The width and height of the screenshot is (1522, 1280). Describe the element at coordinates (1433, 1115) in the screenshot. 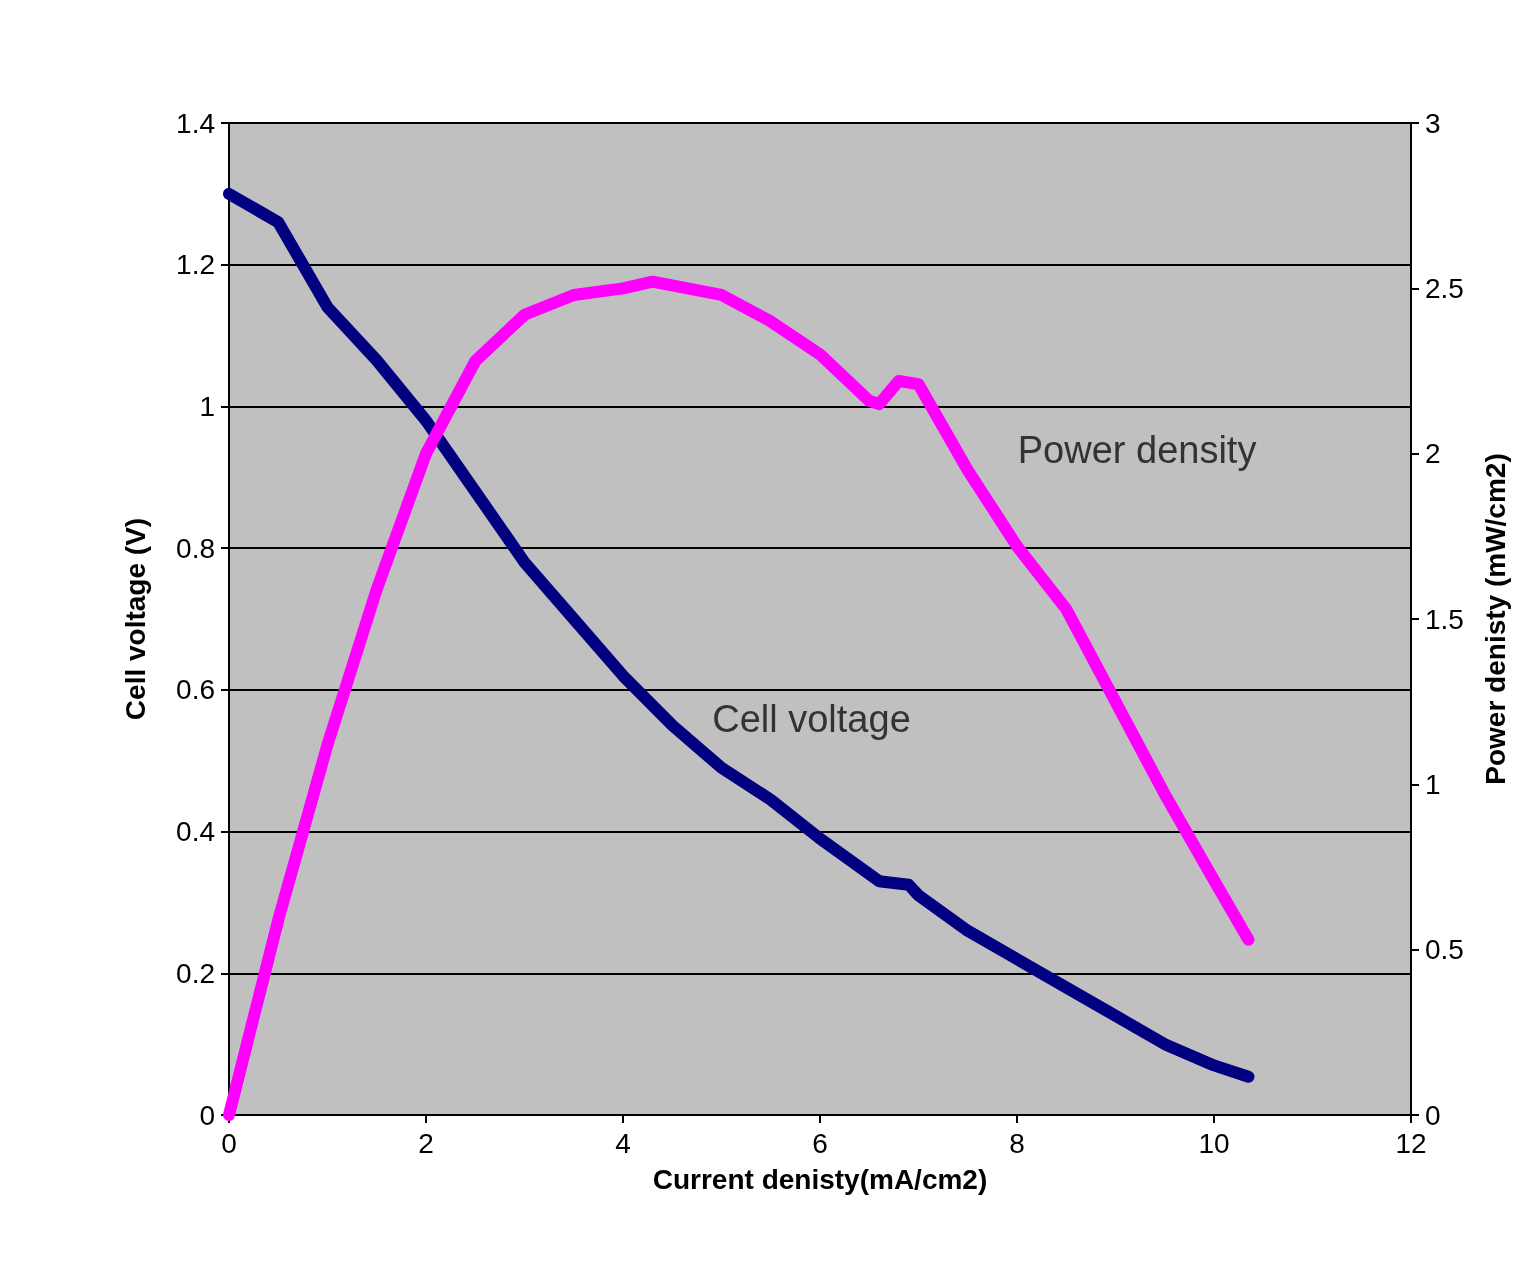

I see `y2-tick-label: 0` at that location.